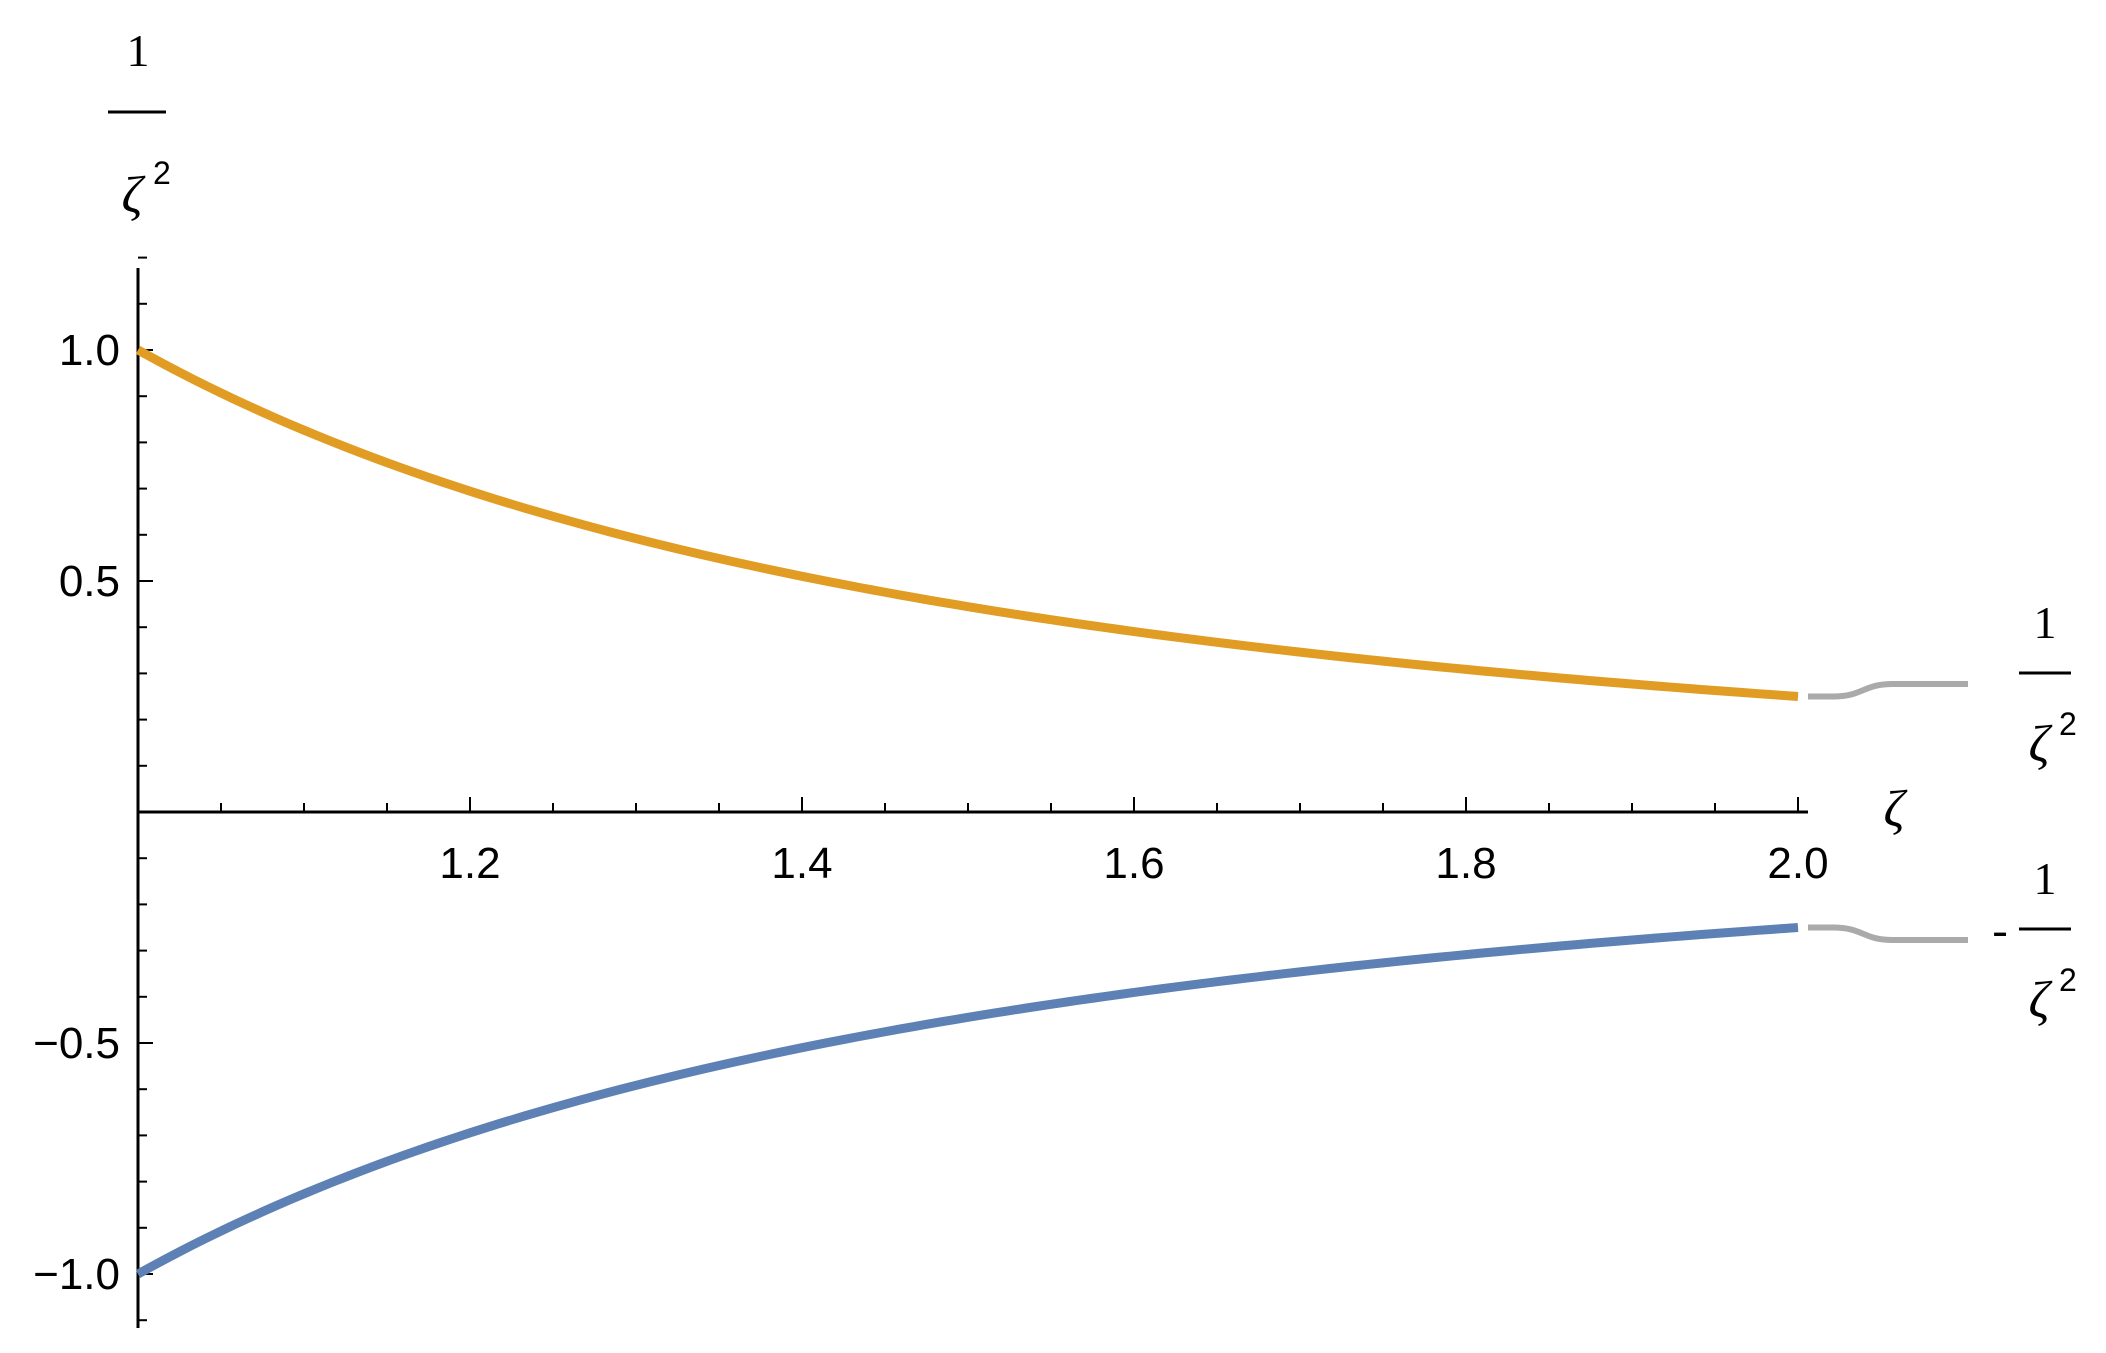  Describe the element at coordinates (1942, 813) in the screenshot. I see `series-labels-layer: 1ζ 2-1ζ 2` at that location.